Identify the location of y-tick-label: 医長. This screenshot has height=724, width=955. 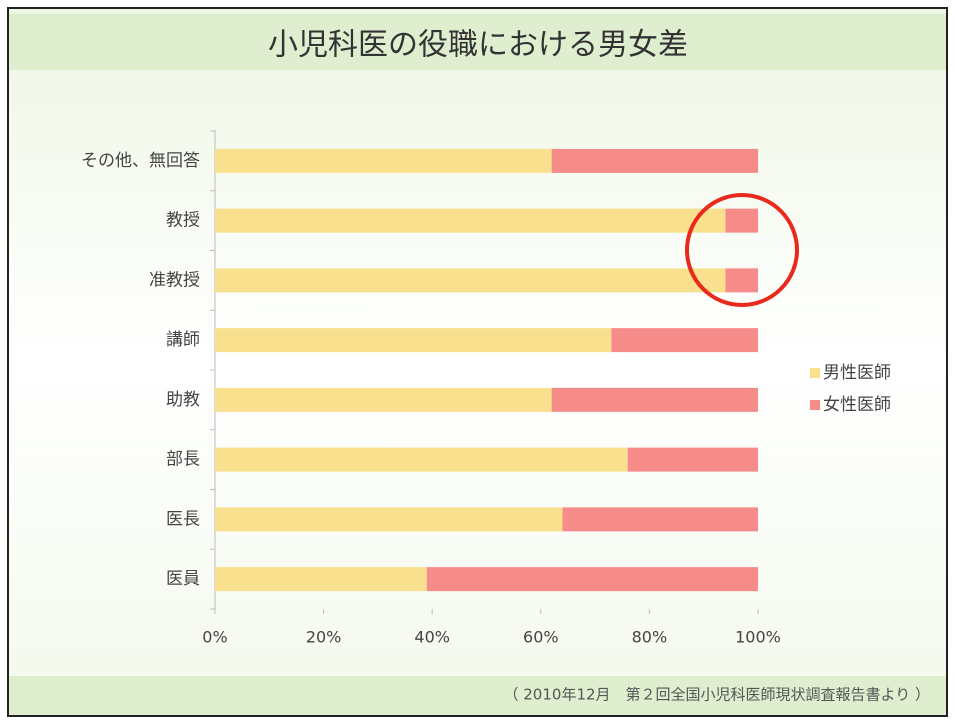
(183, 519).